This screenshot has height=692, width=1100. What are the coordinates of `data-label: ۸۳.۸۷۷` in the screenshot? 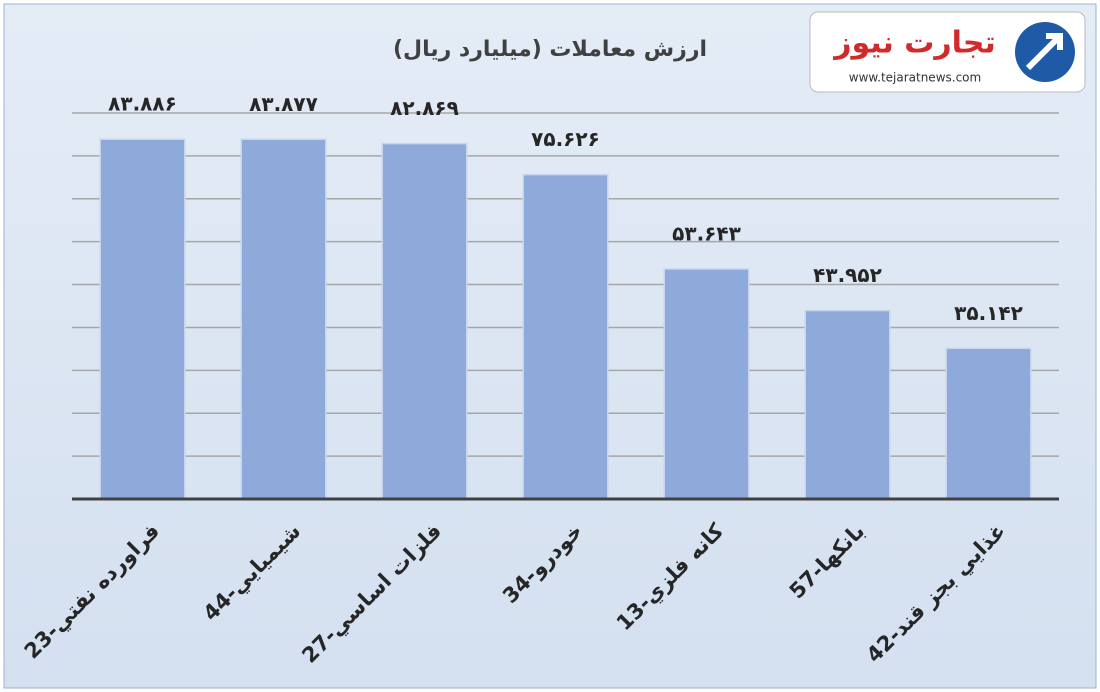 It's located at (283, 104).